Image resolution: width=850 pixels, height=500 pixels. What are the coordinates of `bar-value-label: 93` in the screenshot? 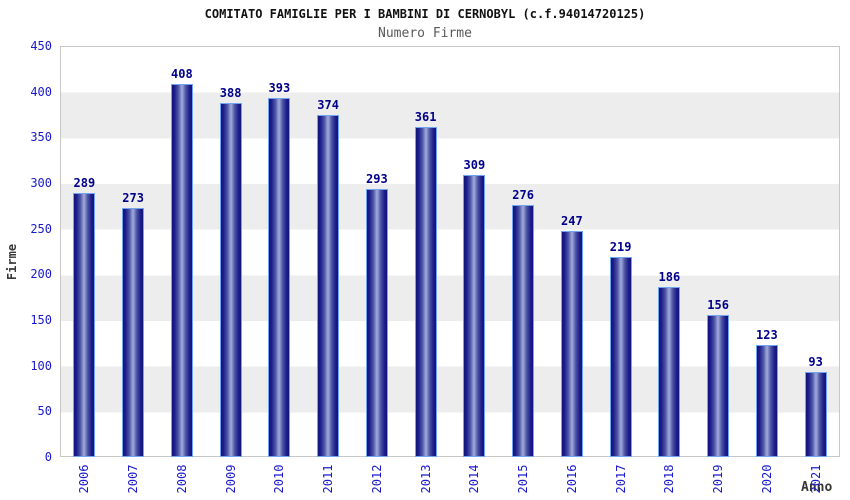 It's located at (815, 362).